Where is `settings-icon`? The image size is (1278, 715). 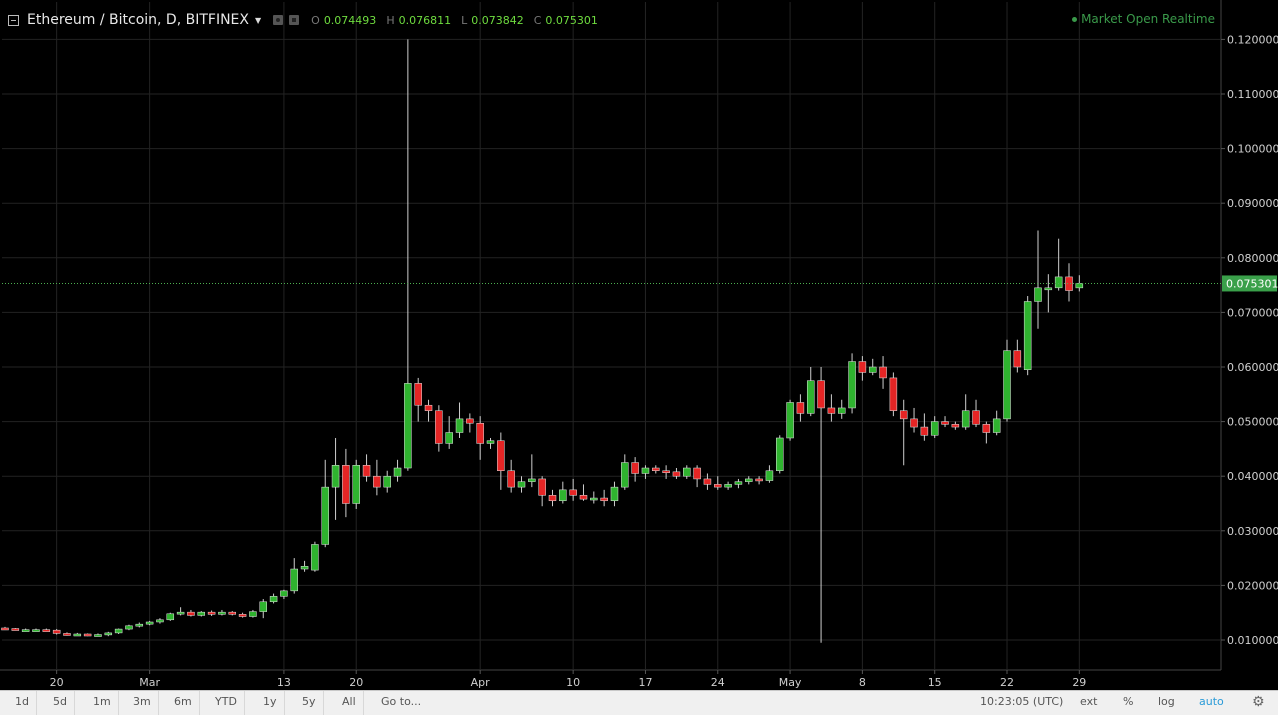
settings-icon is located at coordinates (294, 20).